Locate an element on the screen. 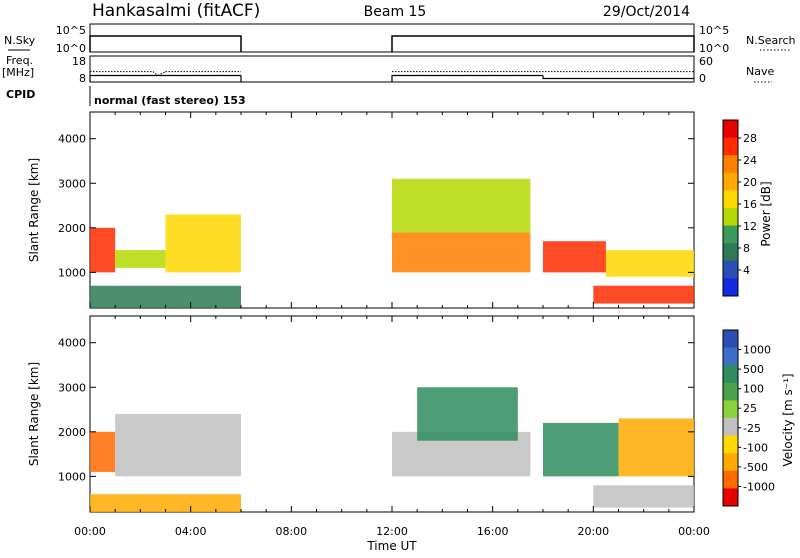 This screenshot has width=800, height=558. velocity-colorbar-tick-label: -1000 is located at coordinates (759, 486).